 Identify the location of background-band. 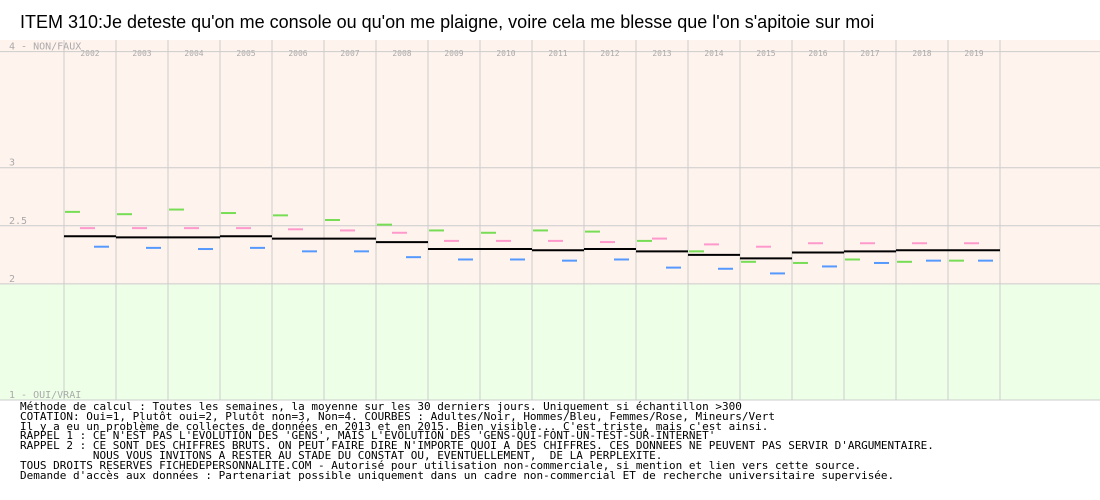
(550, 254).